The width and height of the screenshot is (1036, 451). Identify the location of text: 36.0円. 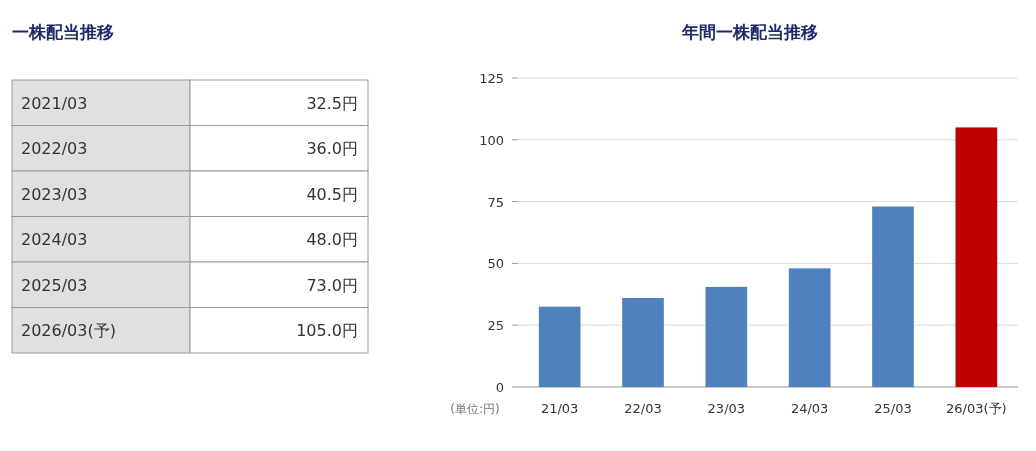
(332, 149).